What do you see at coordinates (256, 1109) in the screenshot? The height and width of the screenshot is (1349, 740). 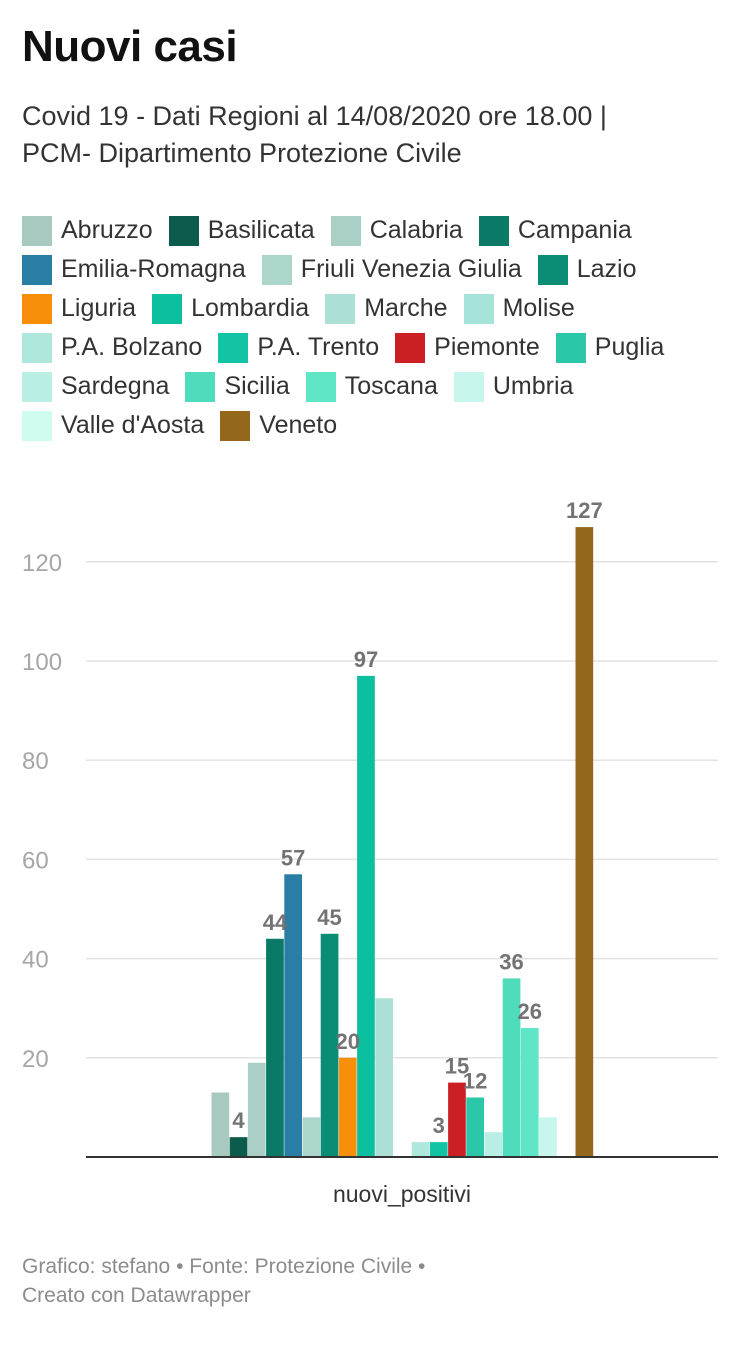 I see `bar-calabria` at bounding box center [256, 1109].